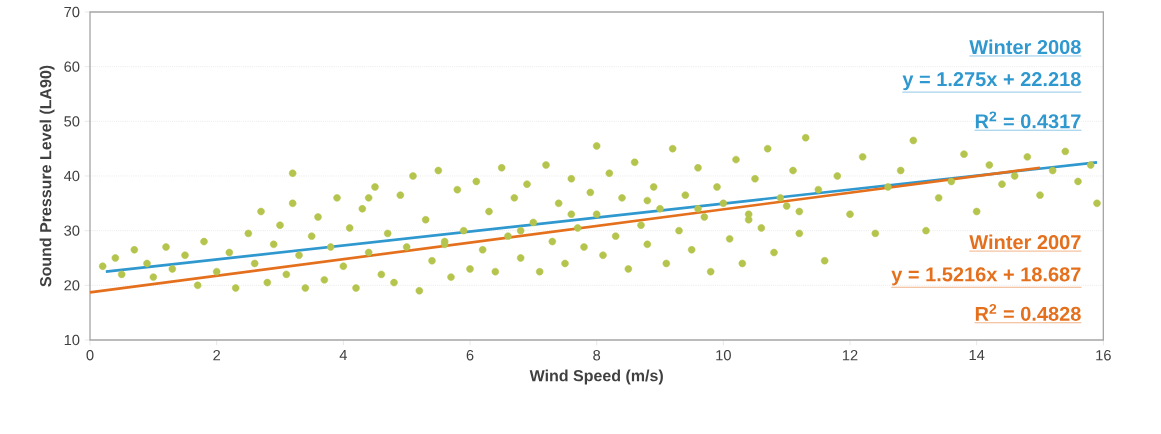 The image size is (1161, 434). I want to click on text: Winter 2008, so click(1025, 47).